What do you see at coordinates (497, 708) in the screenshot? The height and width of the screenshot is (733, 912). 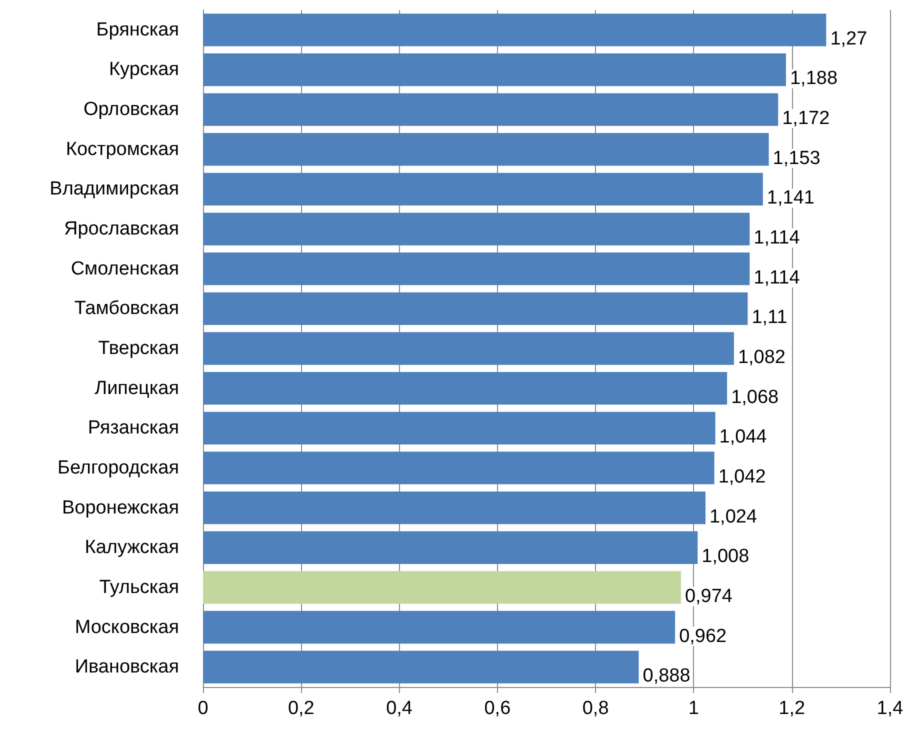 I see `x-tick-label: 0,6` at bounding box center [497, 708].